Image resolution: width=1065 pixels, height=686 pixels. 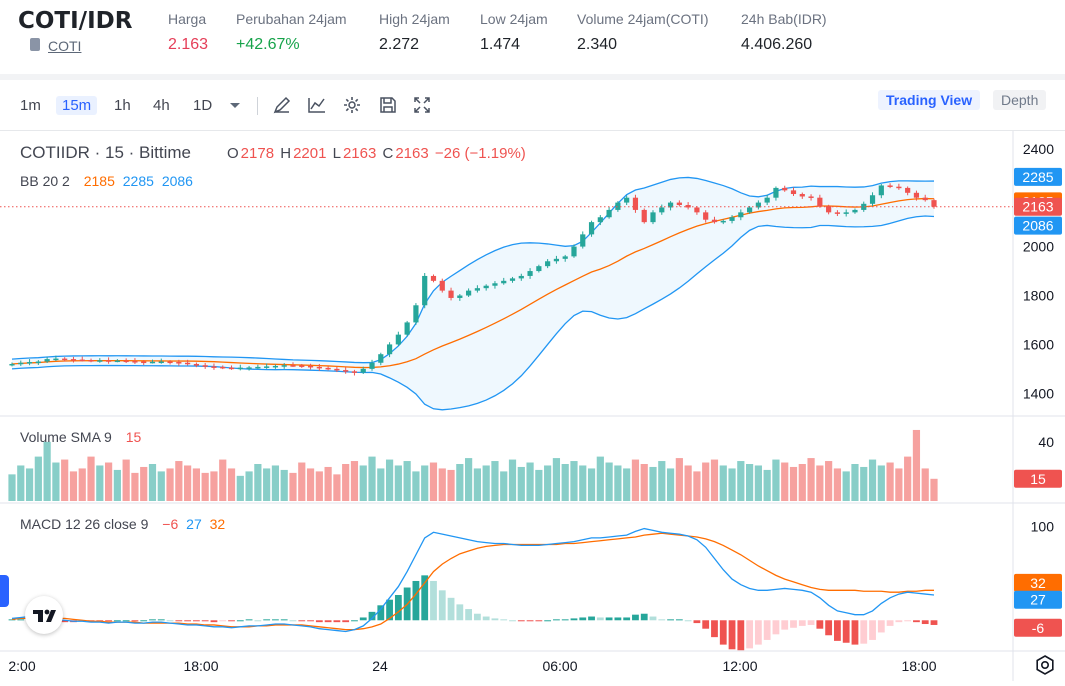 What do you see at coordinates (317, 105) in the screenshot?
I see `indicator-icon` at bounding box center [317, 105].